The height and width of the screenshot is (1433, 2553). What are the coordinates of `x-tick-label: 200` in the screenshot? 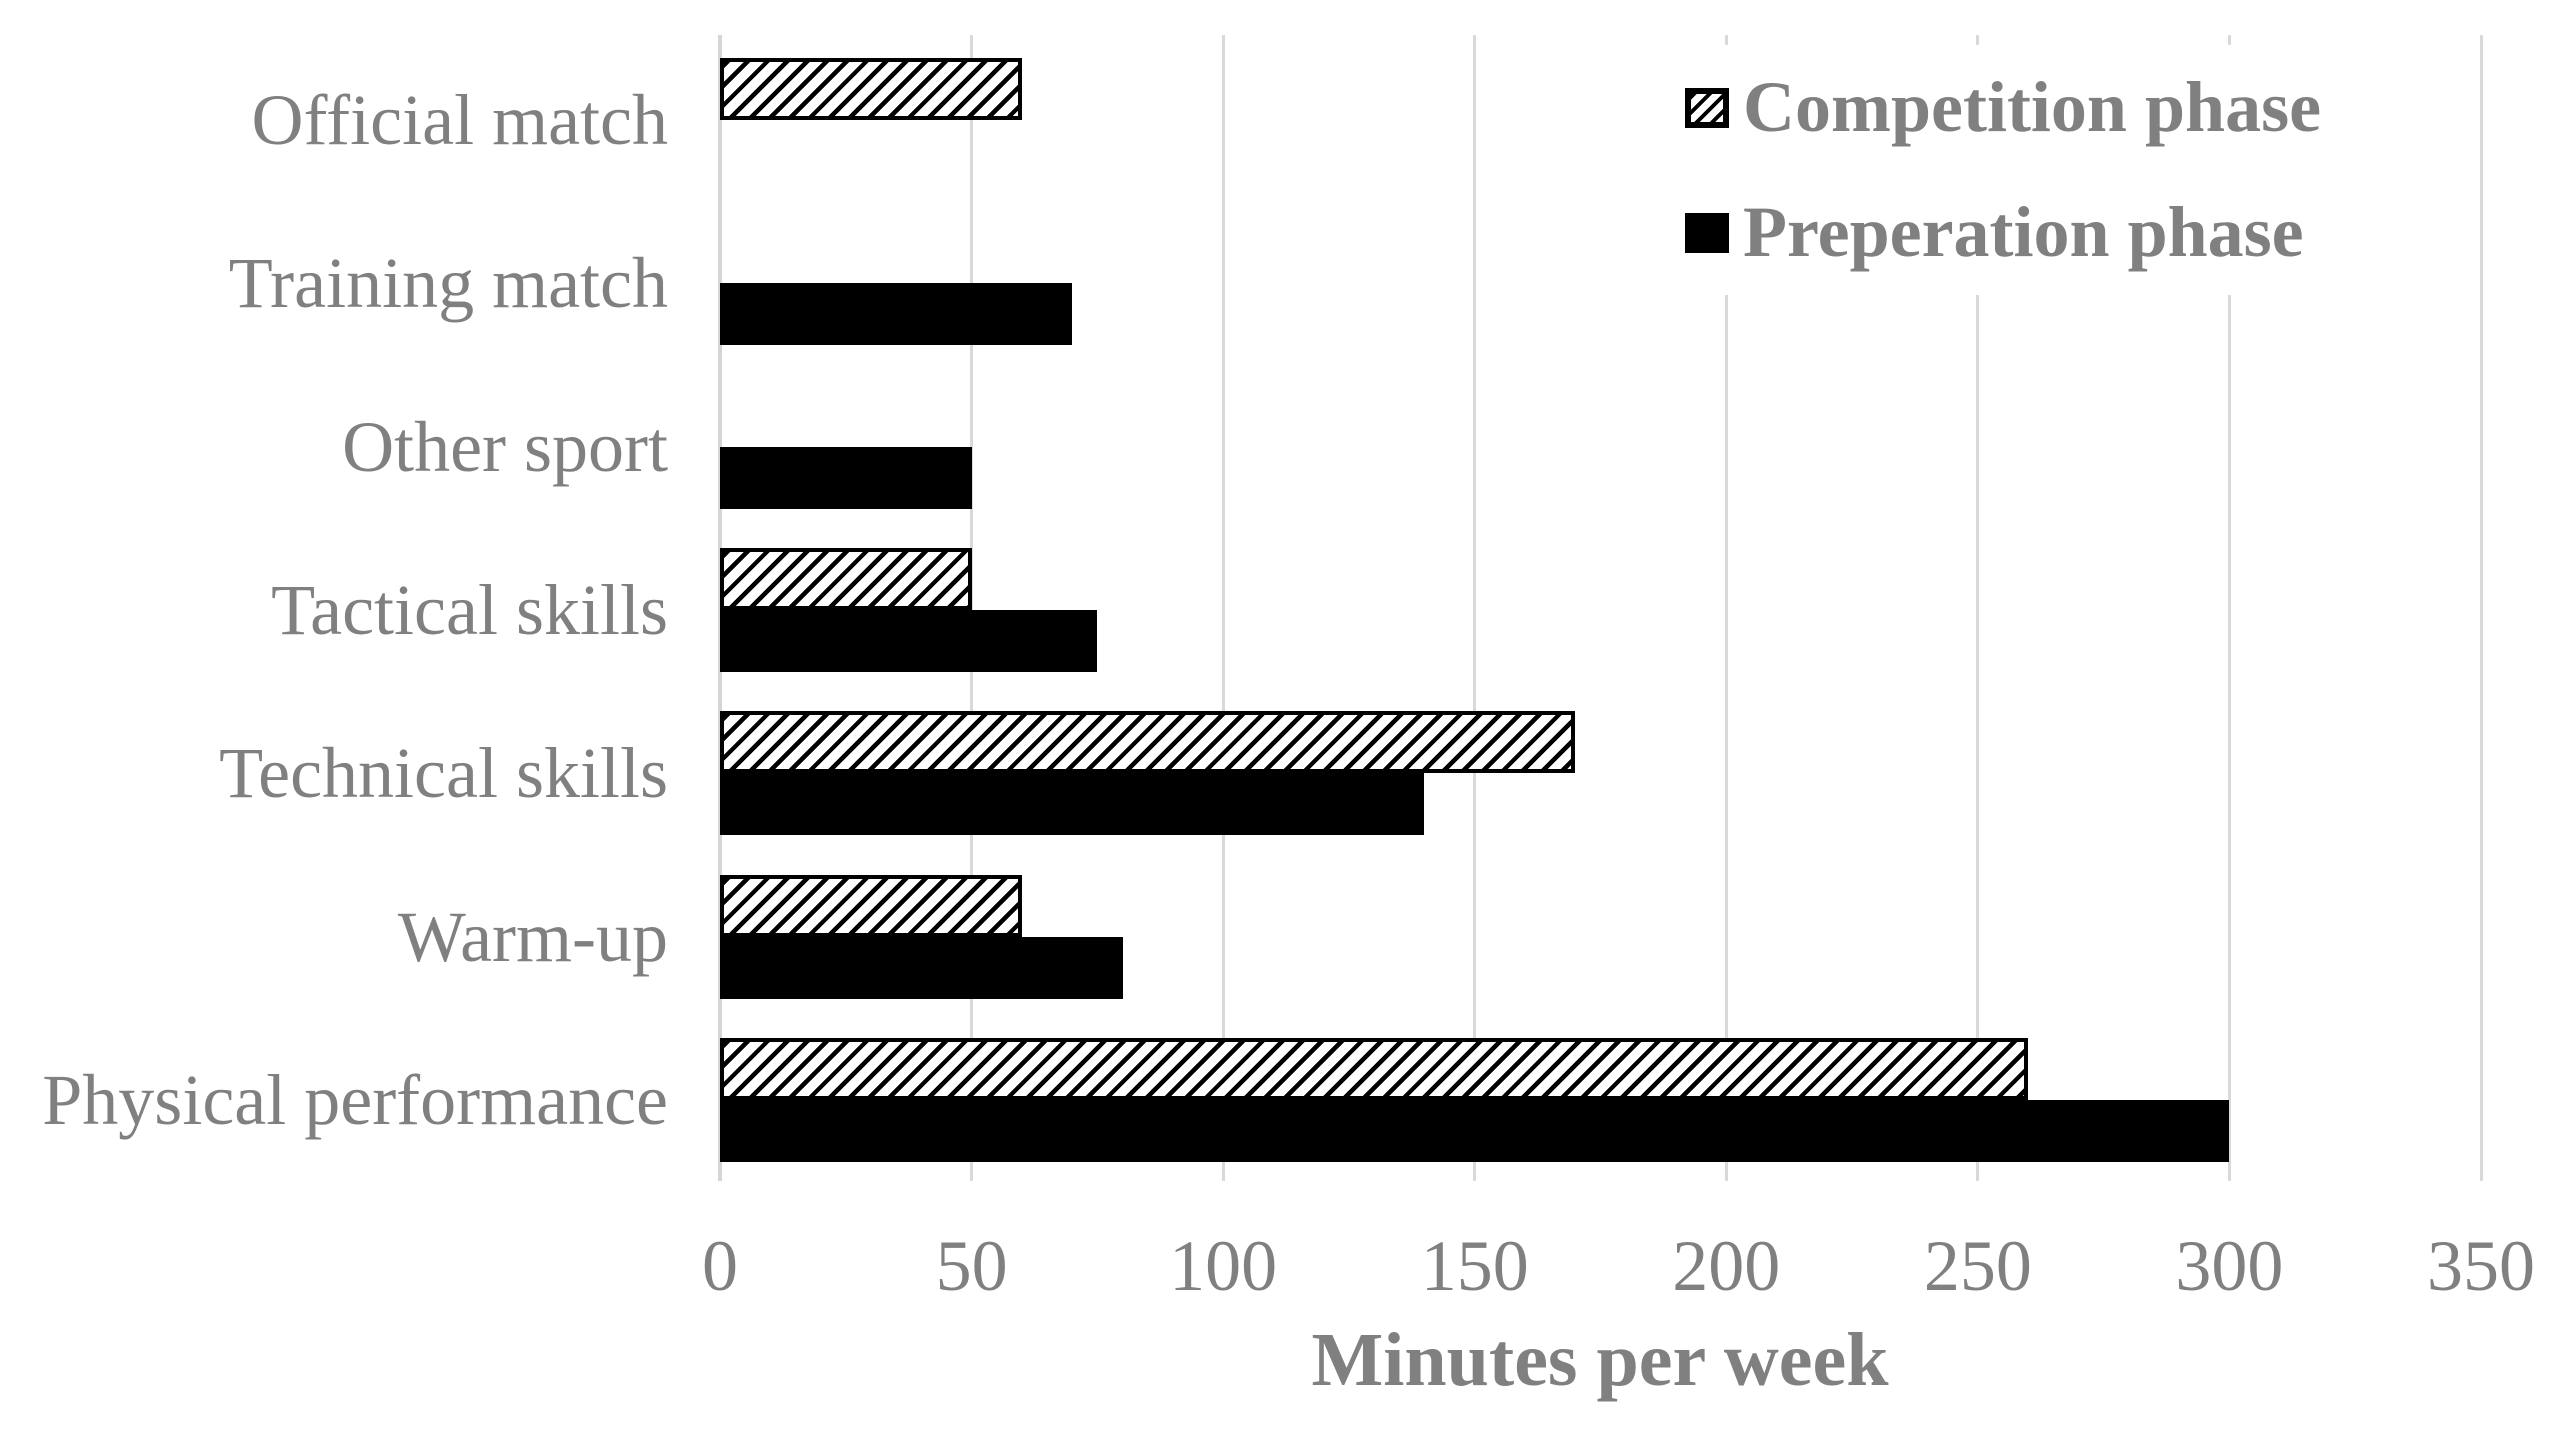 It's located at (1726, 1266).